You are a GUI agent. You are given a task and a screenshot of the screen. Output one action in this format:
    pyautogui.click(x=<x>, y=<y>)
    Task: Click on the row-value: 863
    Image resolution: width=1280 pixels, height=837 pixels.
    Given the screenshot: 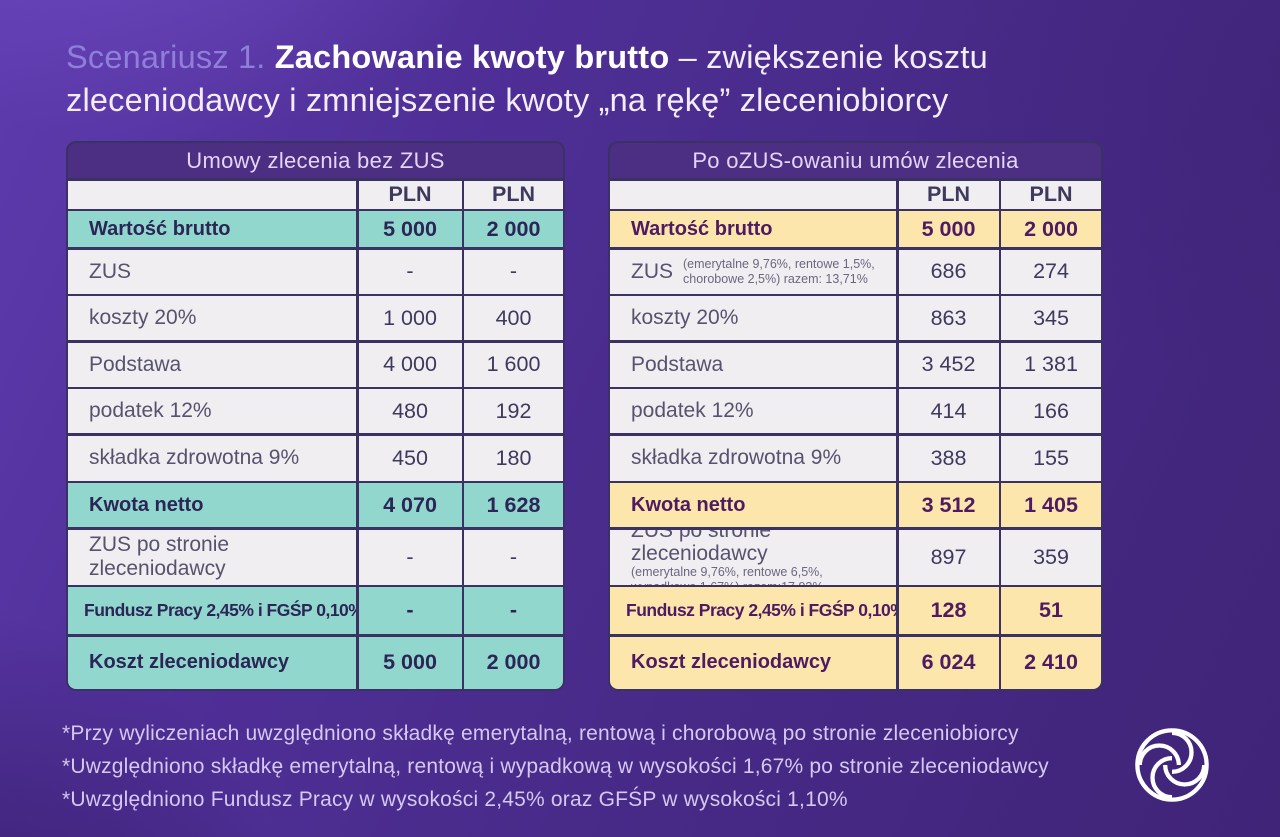 What is the action you would take?
    pyautogui.click(x=948, y=318)
    